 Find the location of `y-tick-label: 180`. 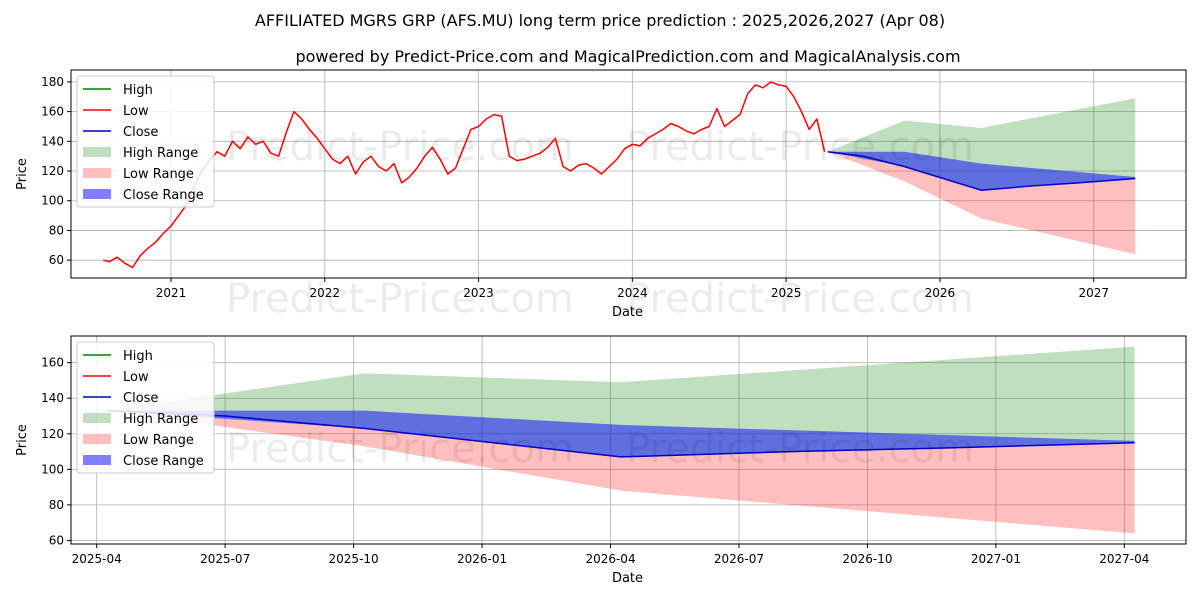

y-tick-label: 180 is located at coordinates (52, 82).